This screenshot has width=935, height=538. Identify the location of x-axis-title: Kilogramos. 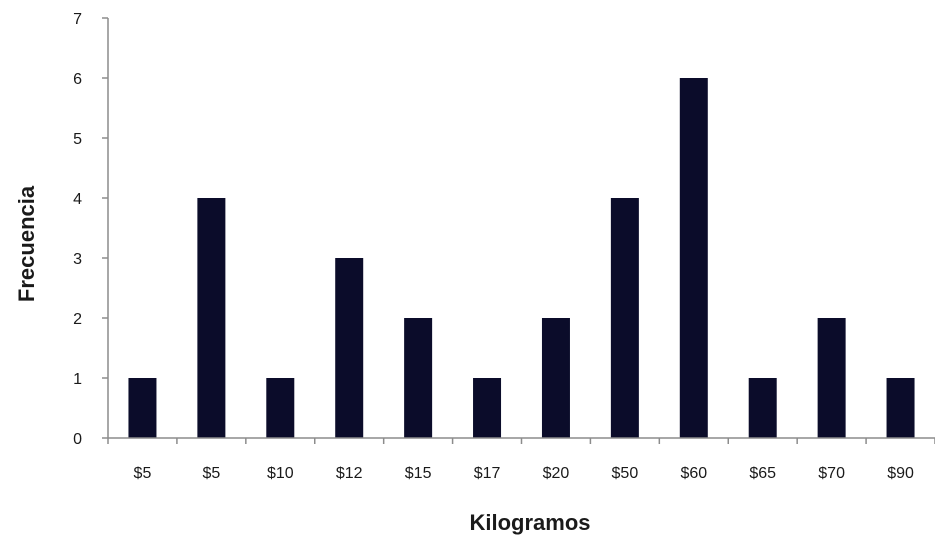
(529, 522).